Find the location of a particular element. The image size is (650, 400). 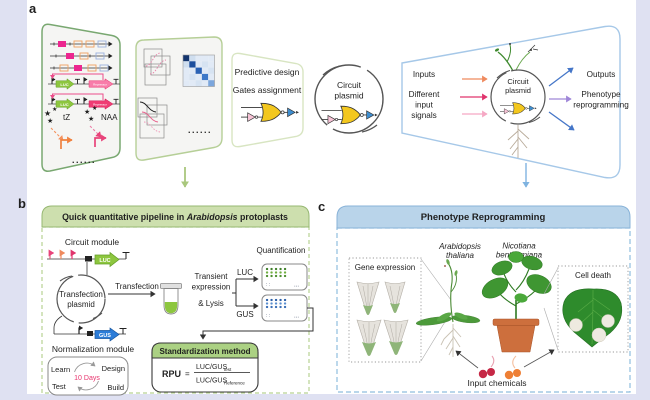

gene-expression-box: Gene expression is located at coordinates (385, 310).